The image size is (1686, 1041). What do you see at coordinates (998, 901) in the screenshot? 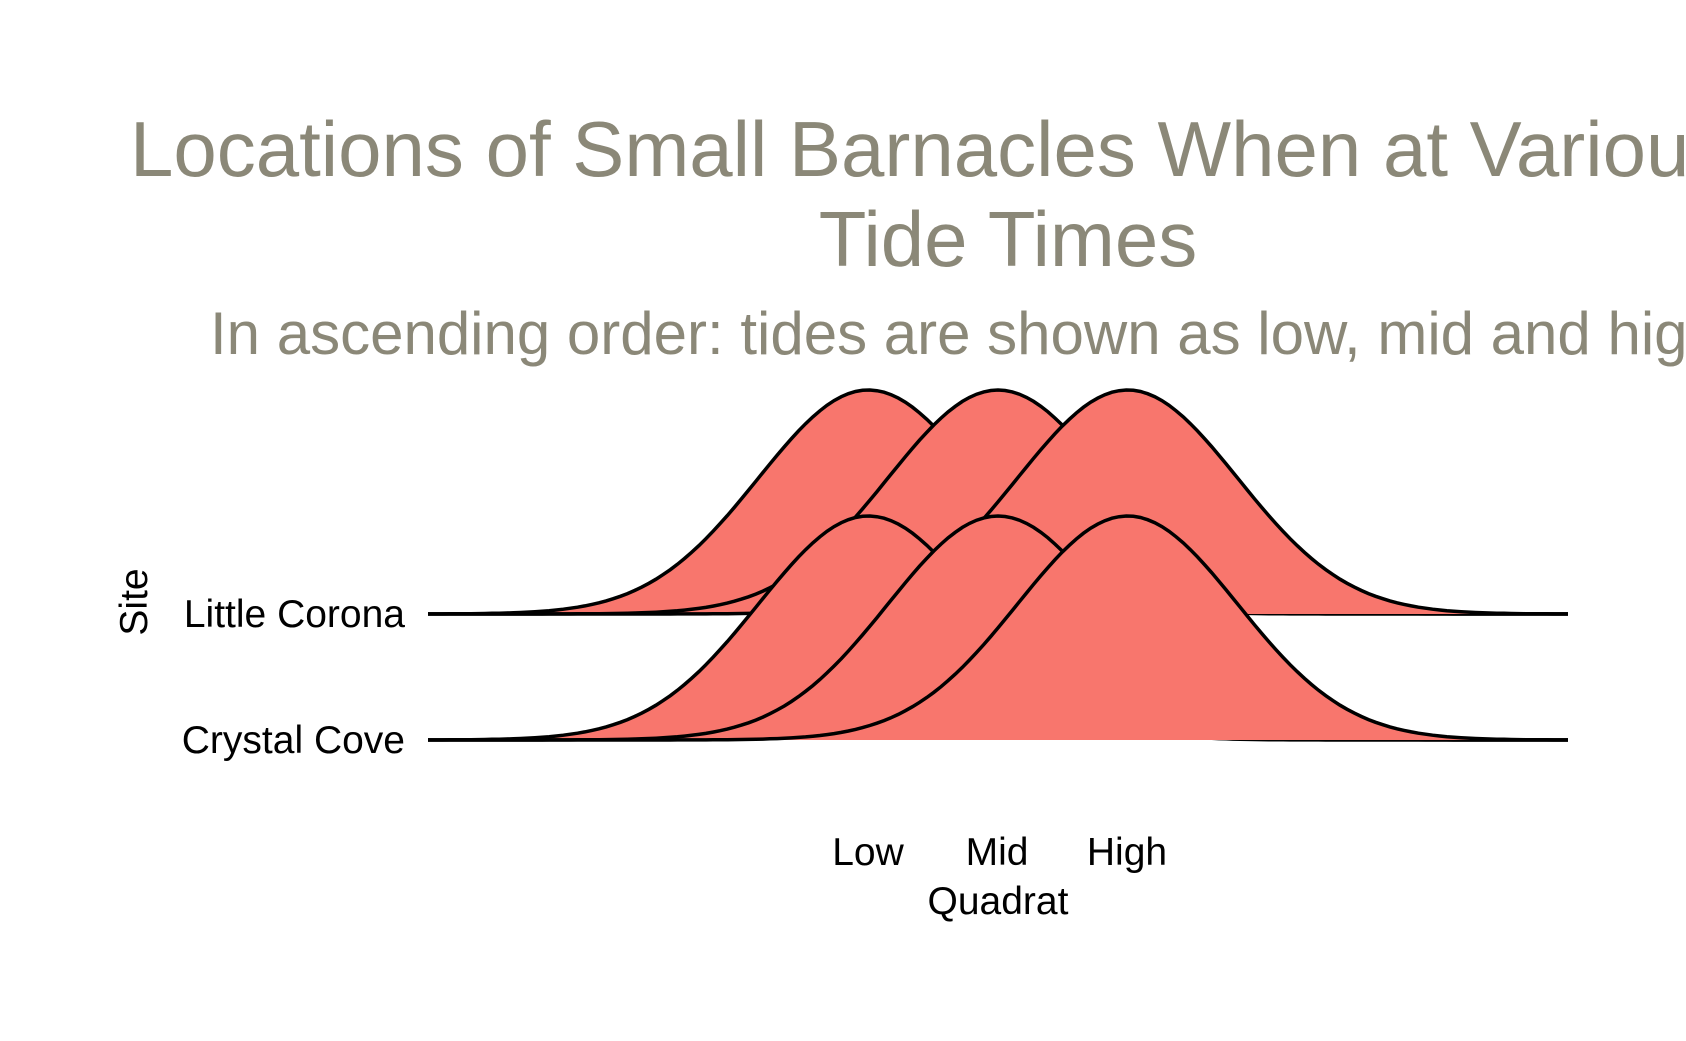
I see `x-axis-title: Quadrat` at bounding box center [998, 901].